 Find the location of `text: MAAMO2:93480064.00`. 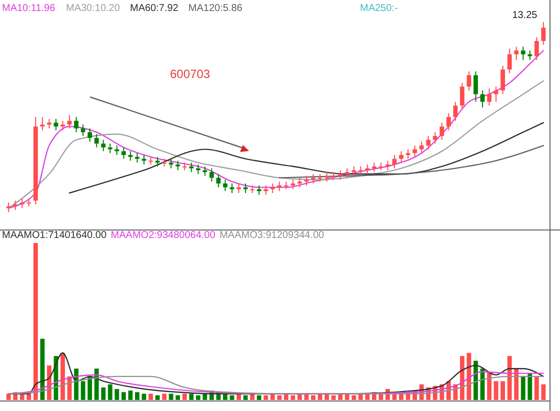

text: MAAMO2:93480064.00 is located at coordinates (163, 235).